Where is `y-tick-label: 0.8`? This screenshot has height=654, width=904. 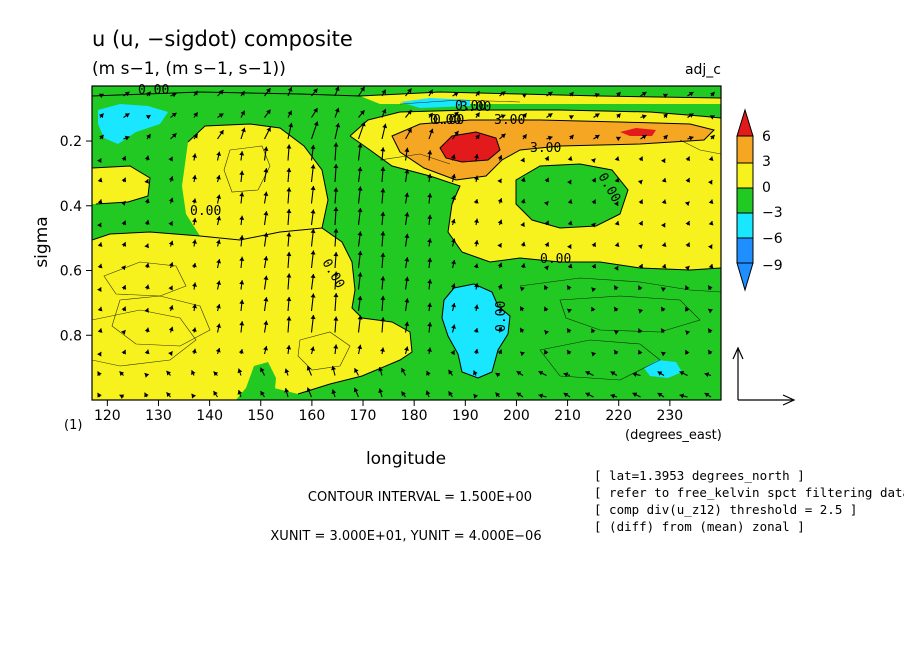
y-tick-label: 0.8 is located at coordinates (71, 336).